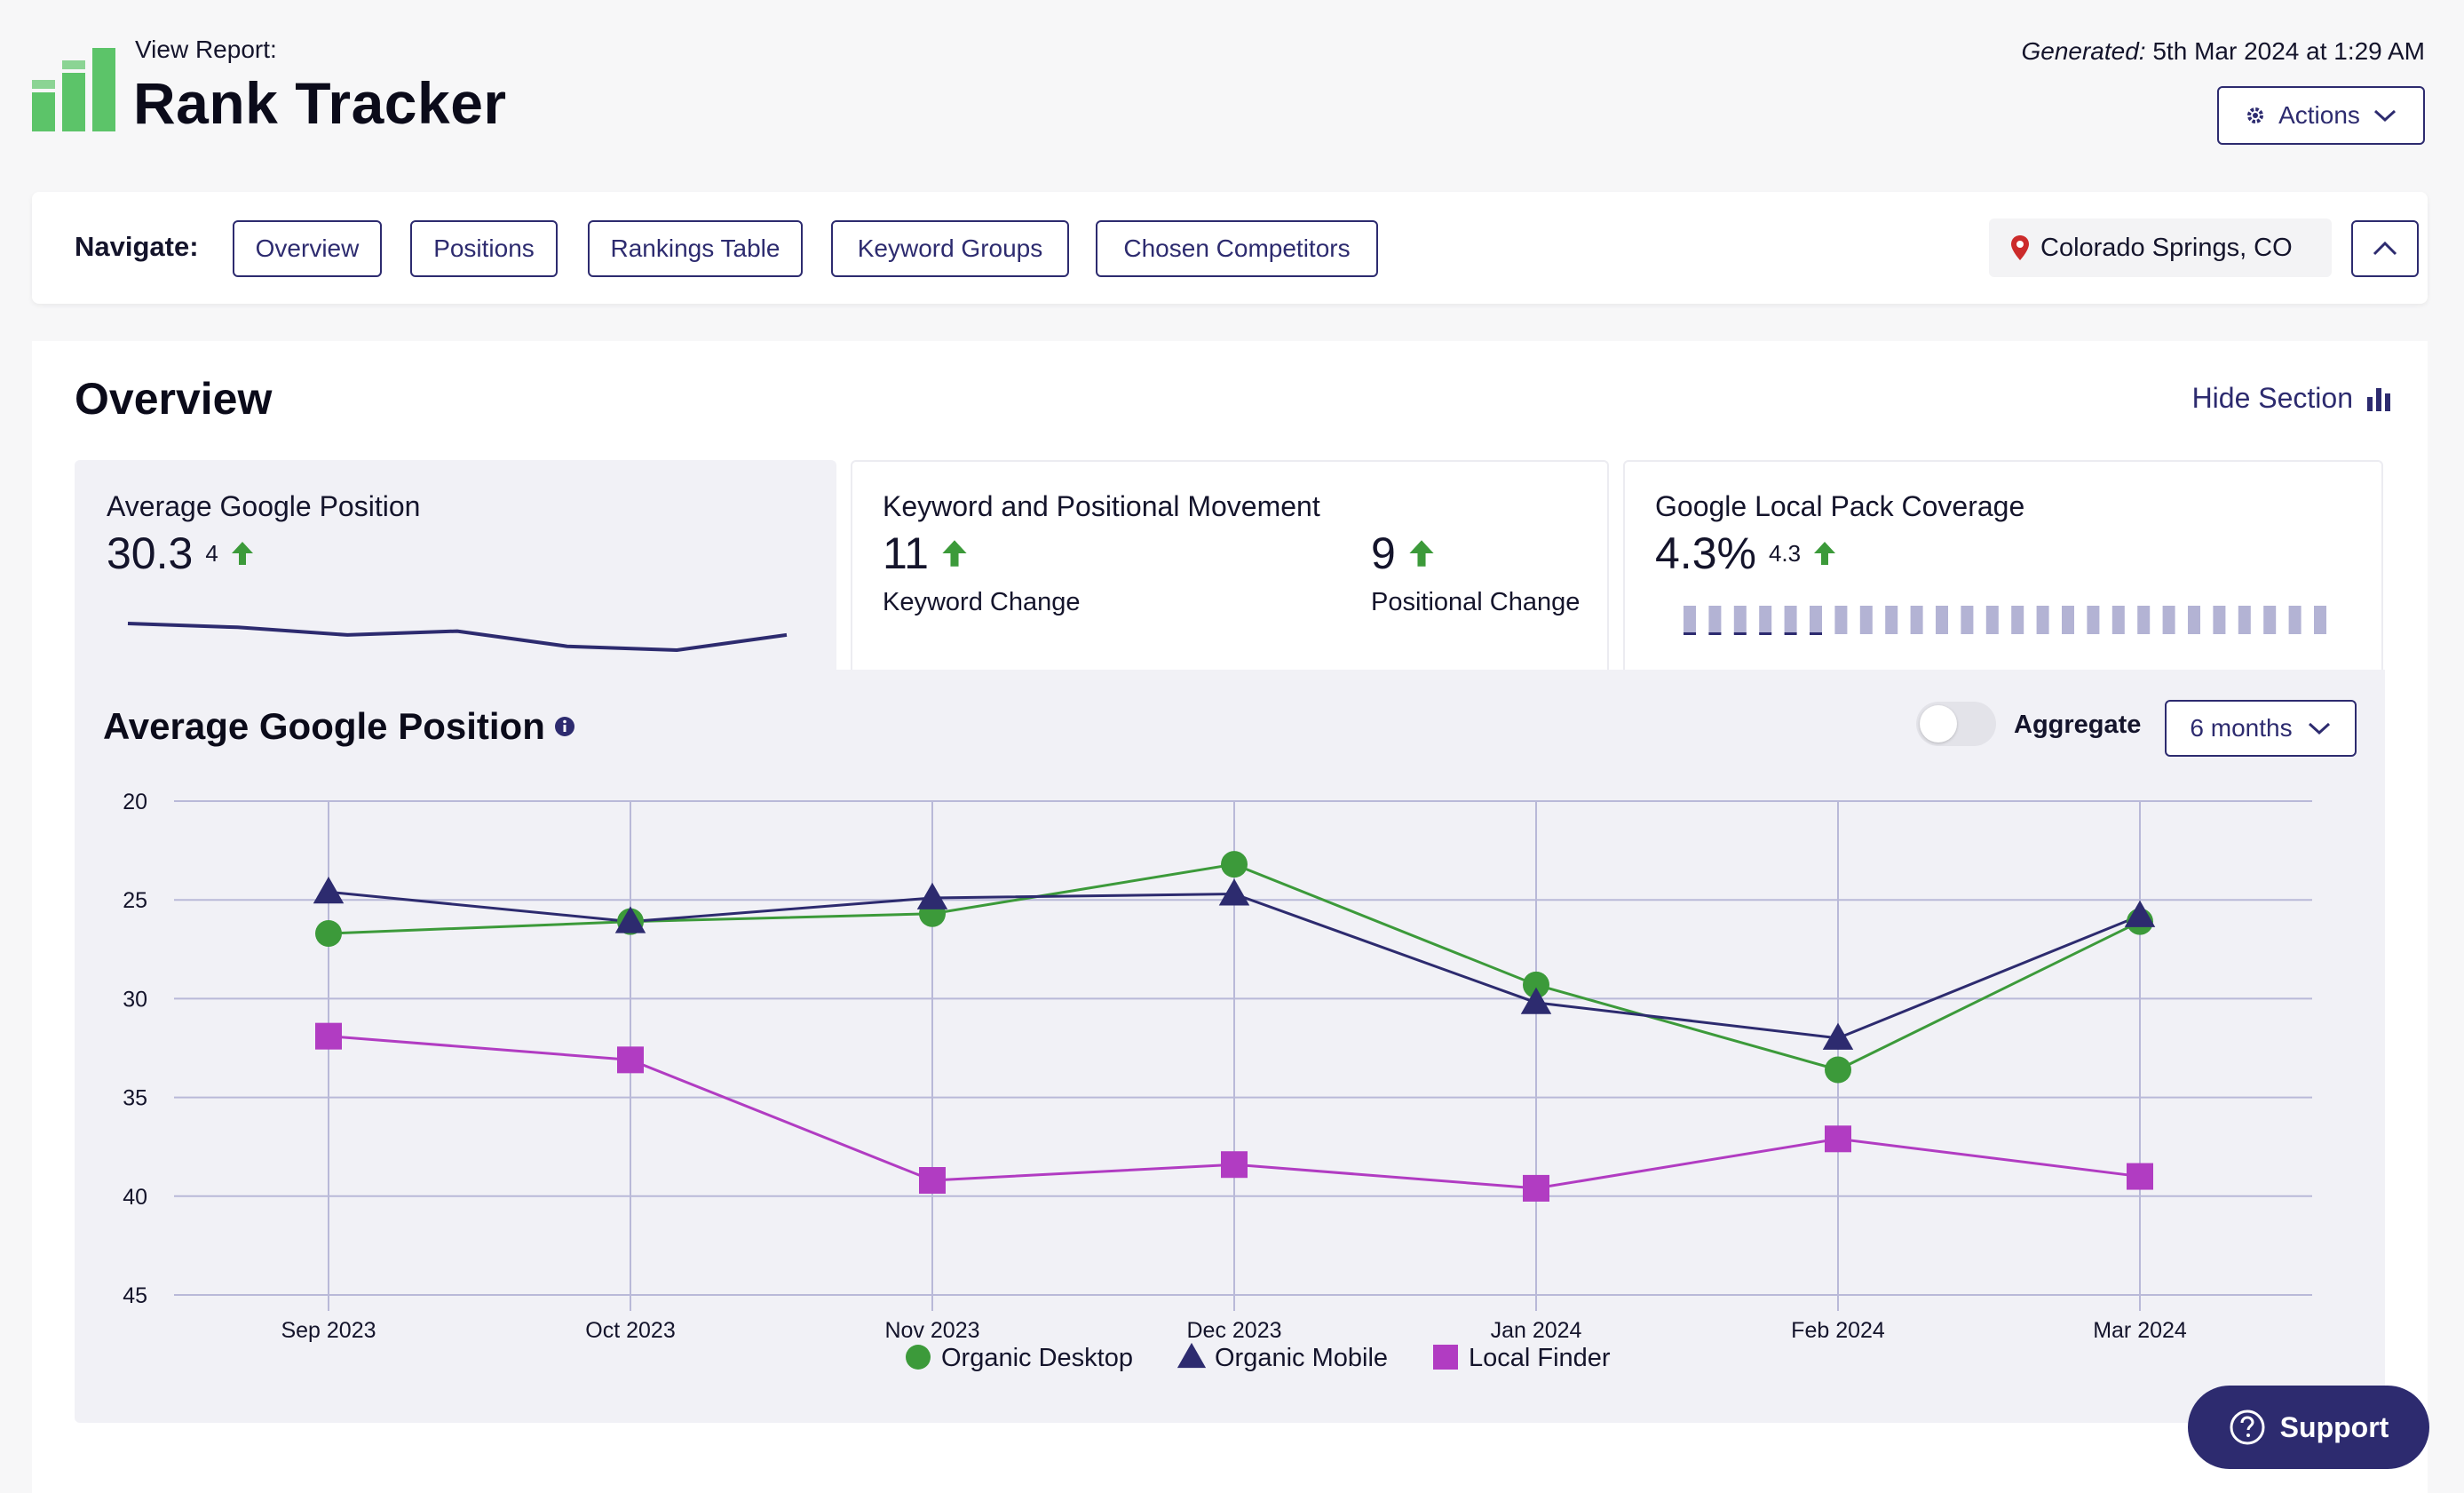 The image size is (2464, 1493). I want to click on legend-label: Organic Desktop, so click(1037, 1358).